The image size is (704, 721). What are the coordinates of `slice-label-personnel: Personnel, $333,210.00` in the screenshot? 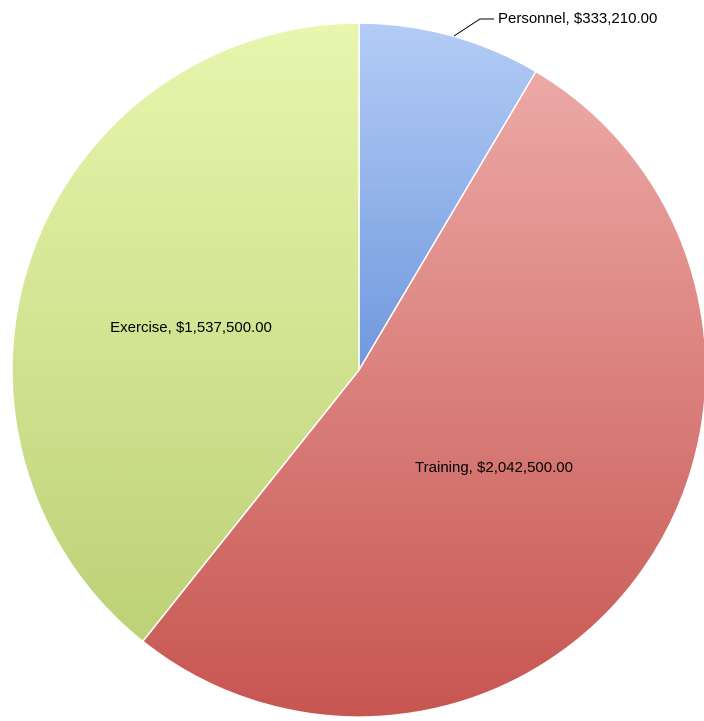 It's located at (577, 18).